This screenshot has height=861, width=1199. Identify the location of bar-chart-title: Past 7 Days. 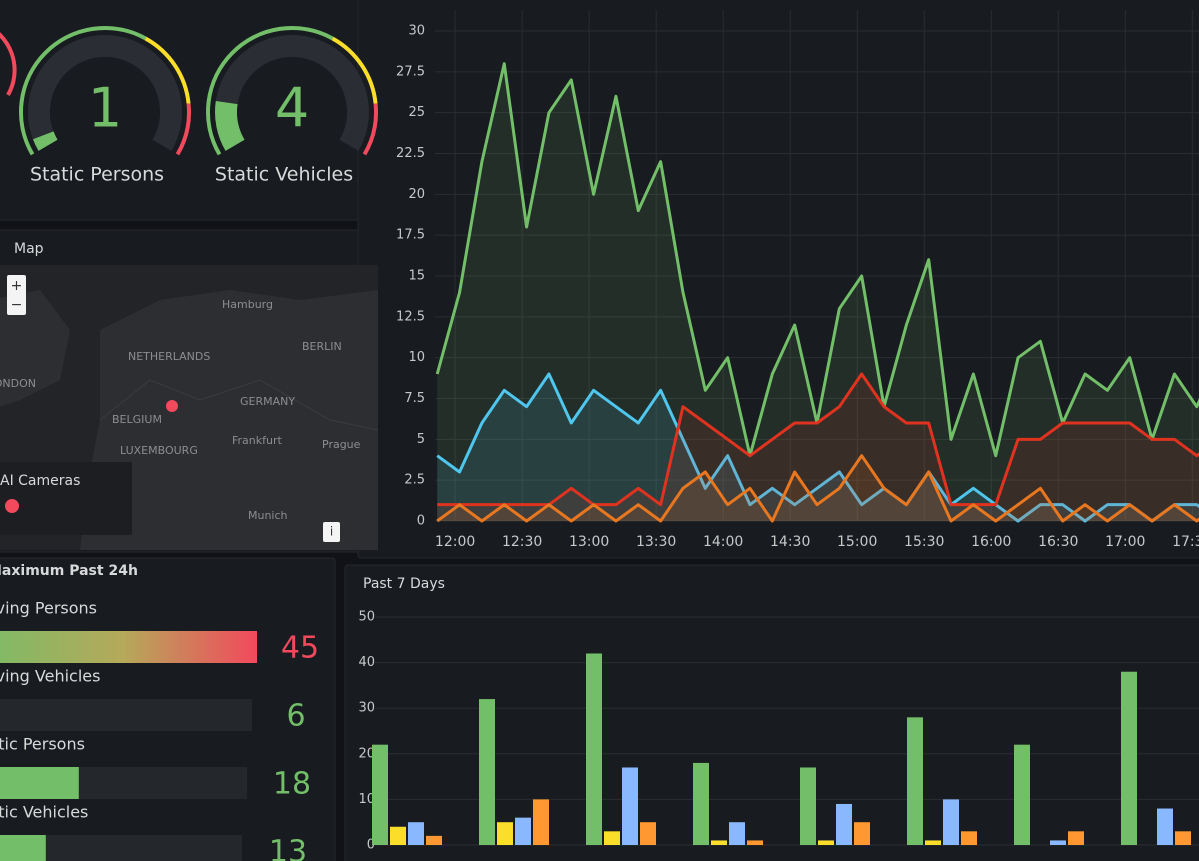
(404, 584).